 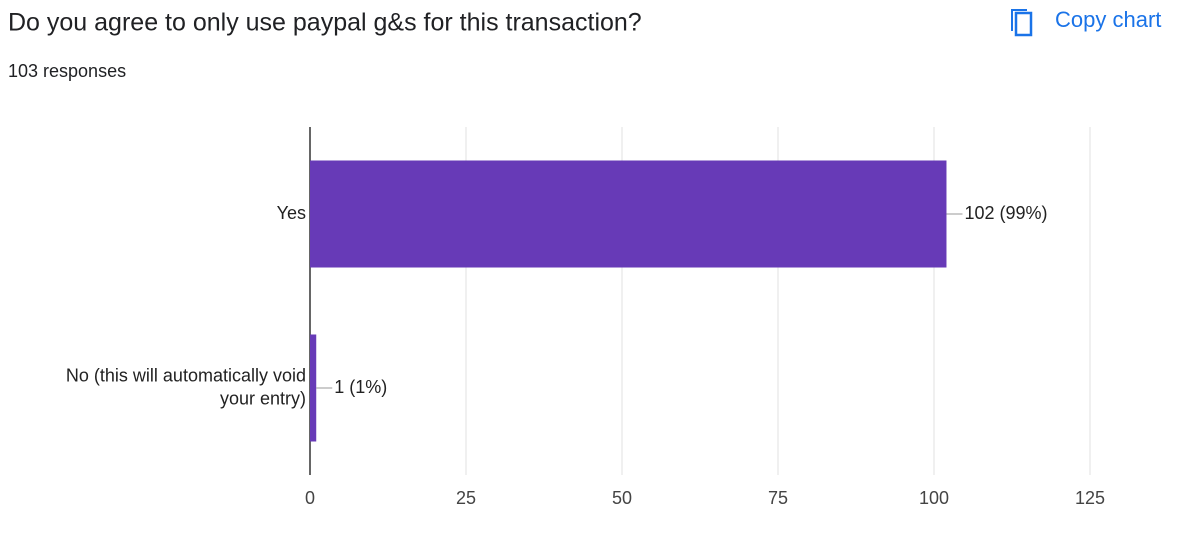 What do you see at coordinates (67, 71) in the screenshot?
I see `chart-subtitle: 103 responses` at bounding box center [67, 71].